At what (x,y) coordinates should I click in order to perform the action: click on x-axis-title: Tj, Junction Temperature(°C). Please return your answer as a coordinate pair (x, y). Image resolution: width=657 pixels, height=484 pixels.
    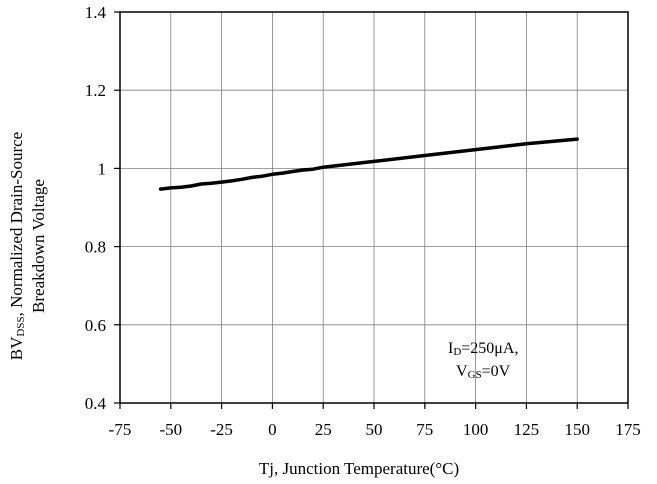
    Looking at the image, I should click on (359, 468).